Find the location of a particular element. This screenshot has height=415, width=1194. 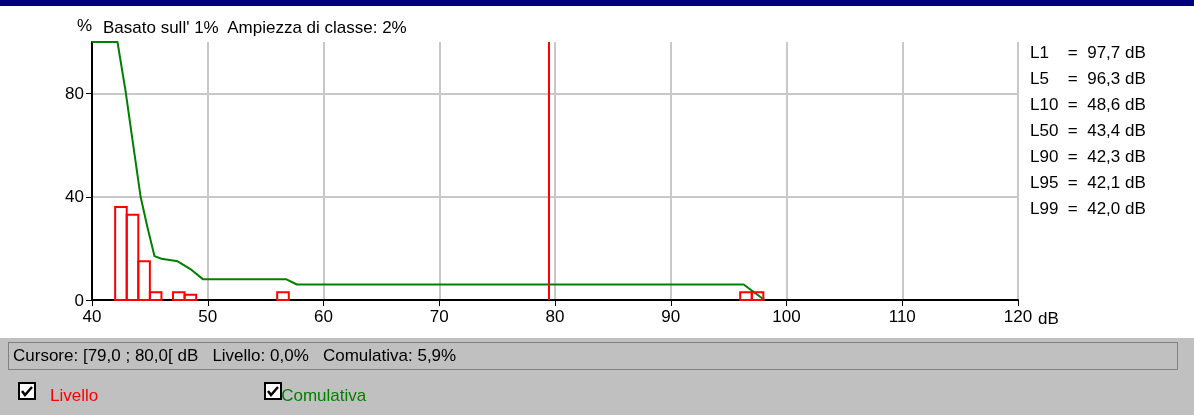

x-tick-label: 50 is located at coordinates (208, 316).